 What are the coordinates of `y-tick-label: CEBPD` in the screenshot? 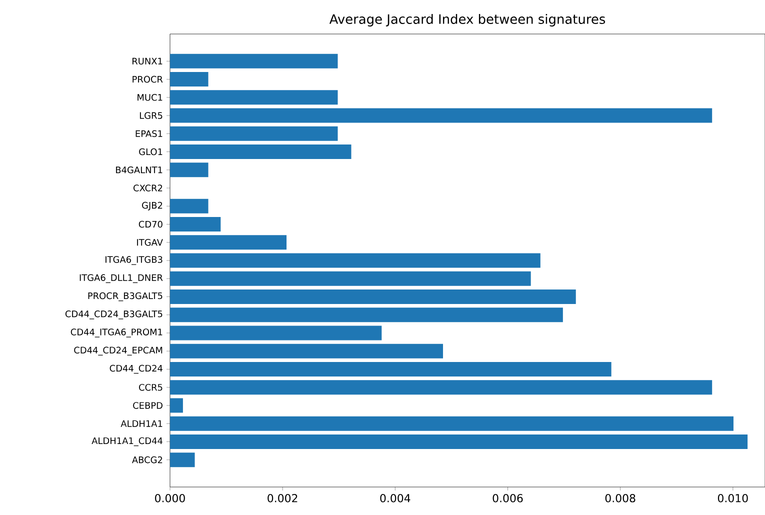 It's located at (147, 405).